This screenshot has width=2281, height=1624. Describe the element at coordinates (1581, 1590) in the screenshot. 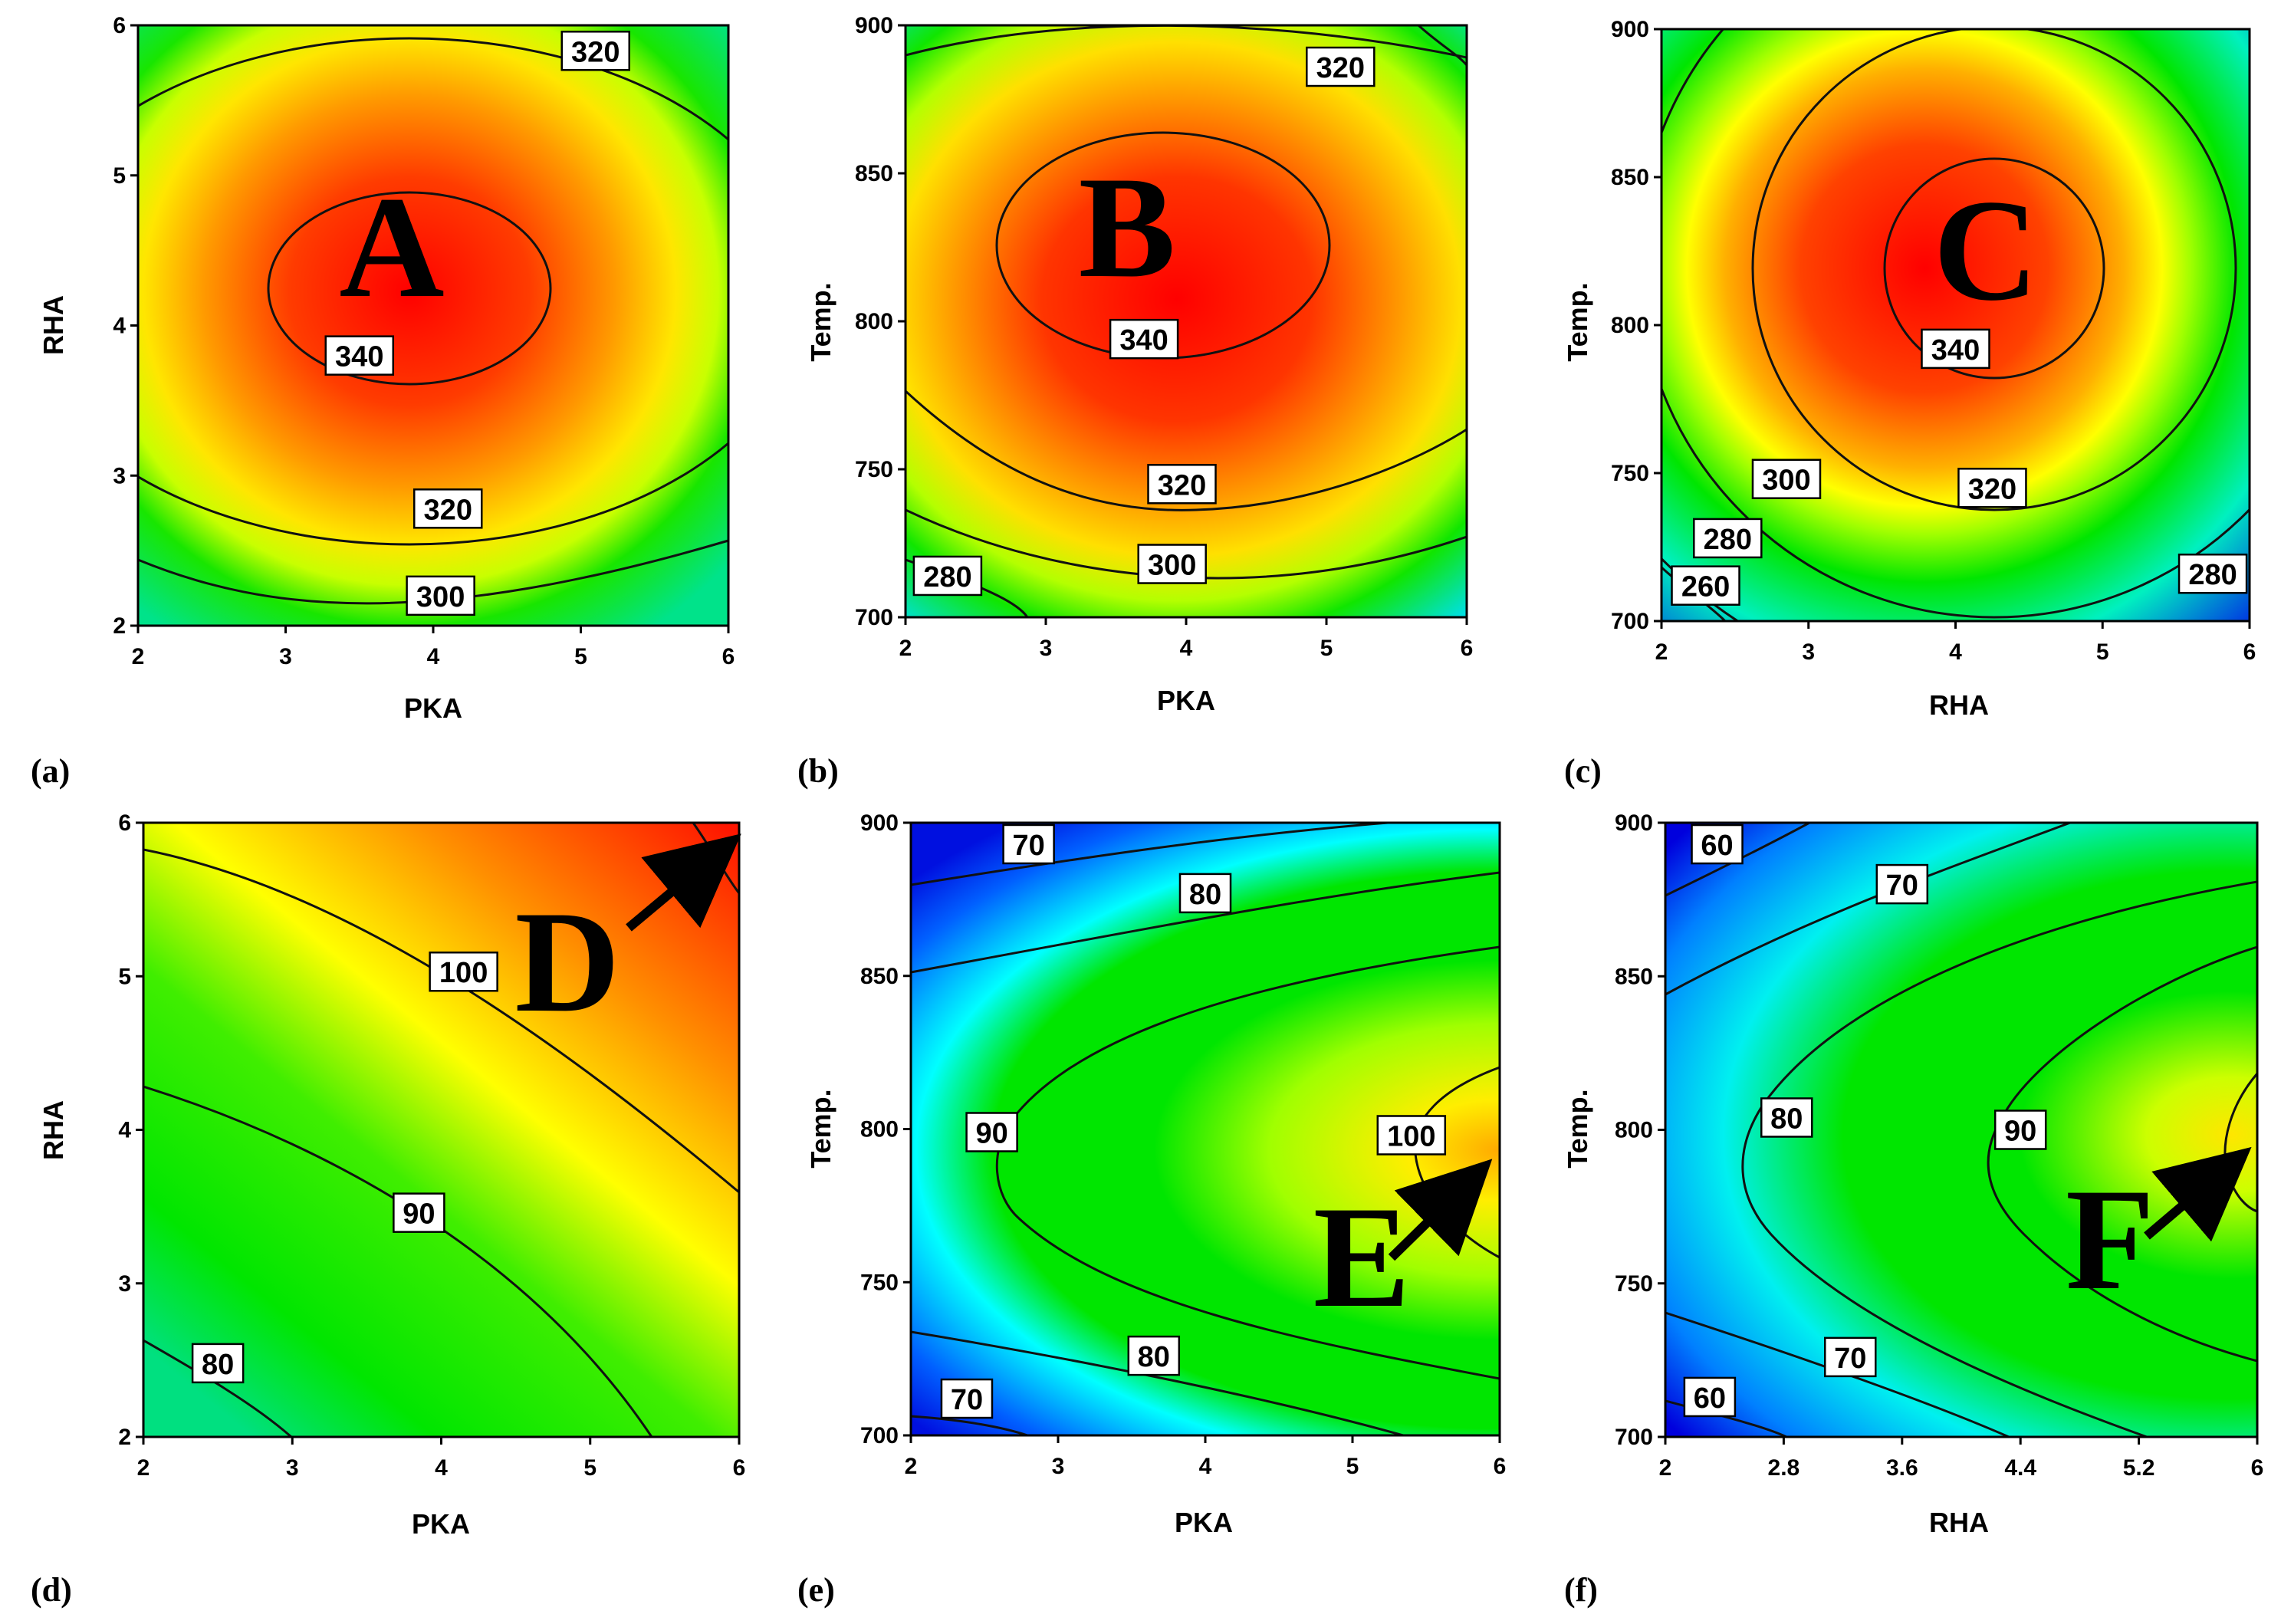

I see `panel-label-f: (f)` at that location.